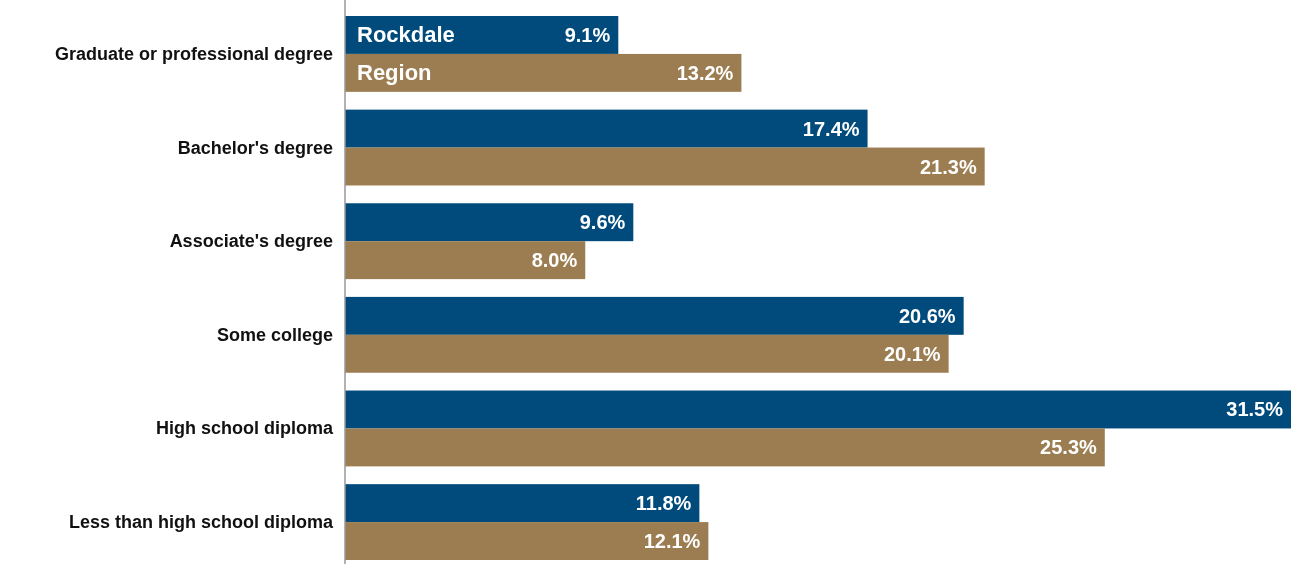 The height and width of the screenshot is (564, 1291). I want to click on data-label: 8.0%, so click(554, 260).